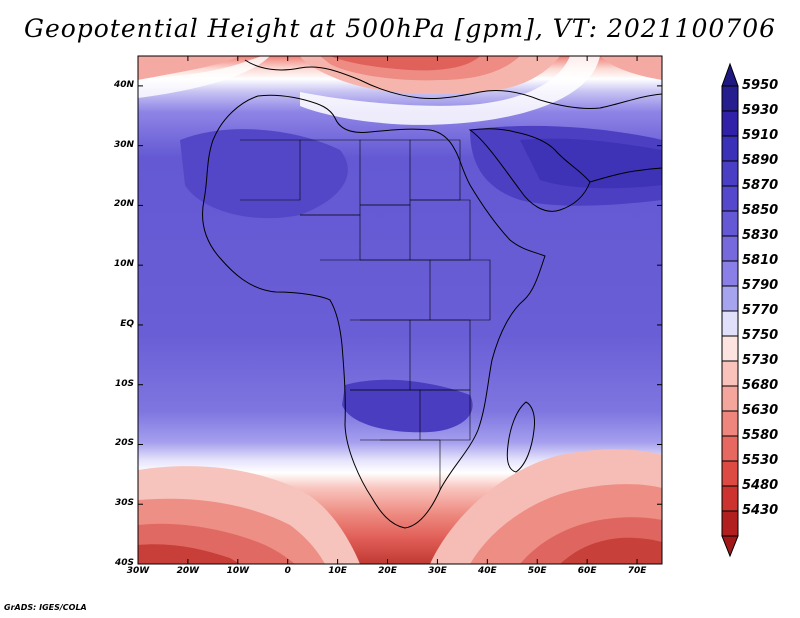 The image size is (800, 618). Describe the element at coordinates (730, 546) in the screenshot. I see `colorbar-bottom-arrow` at that location.